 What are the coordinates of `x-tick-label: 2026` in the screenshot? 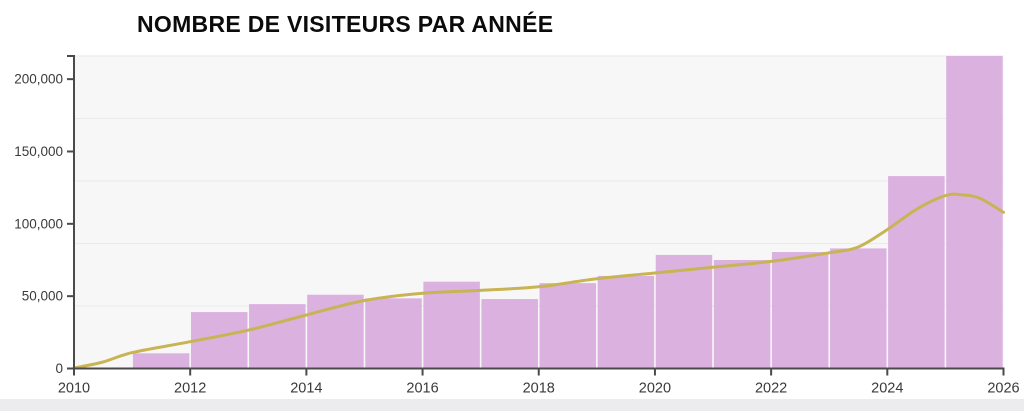 It's located at (1003, 389).